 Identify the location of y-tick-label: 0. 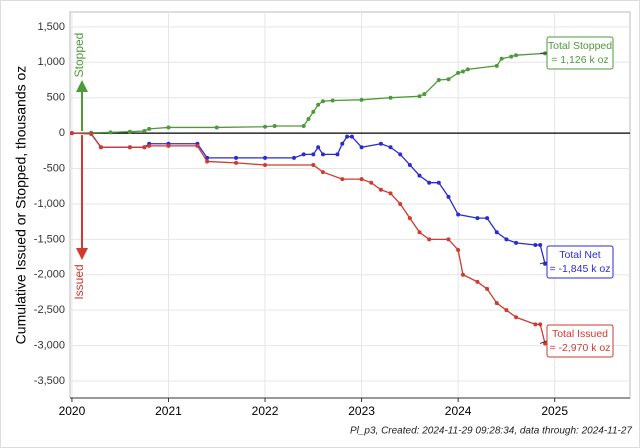
(62, 133).